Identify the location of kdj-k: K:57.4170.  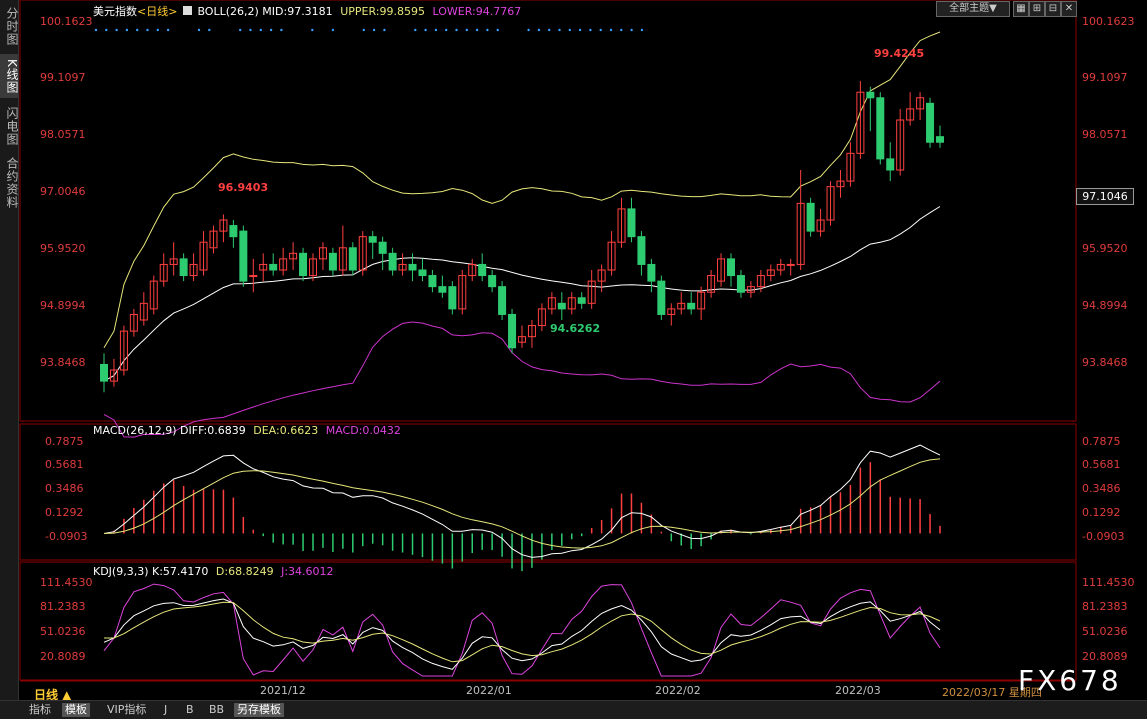
(180, 571).